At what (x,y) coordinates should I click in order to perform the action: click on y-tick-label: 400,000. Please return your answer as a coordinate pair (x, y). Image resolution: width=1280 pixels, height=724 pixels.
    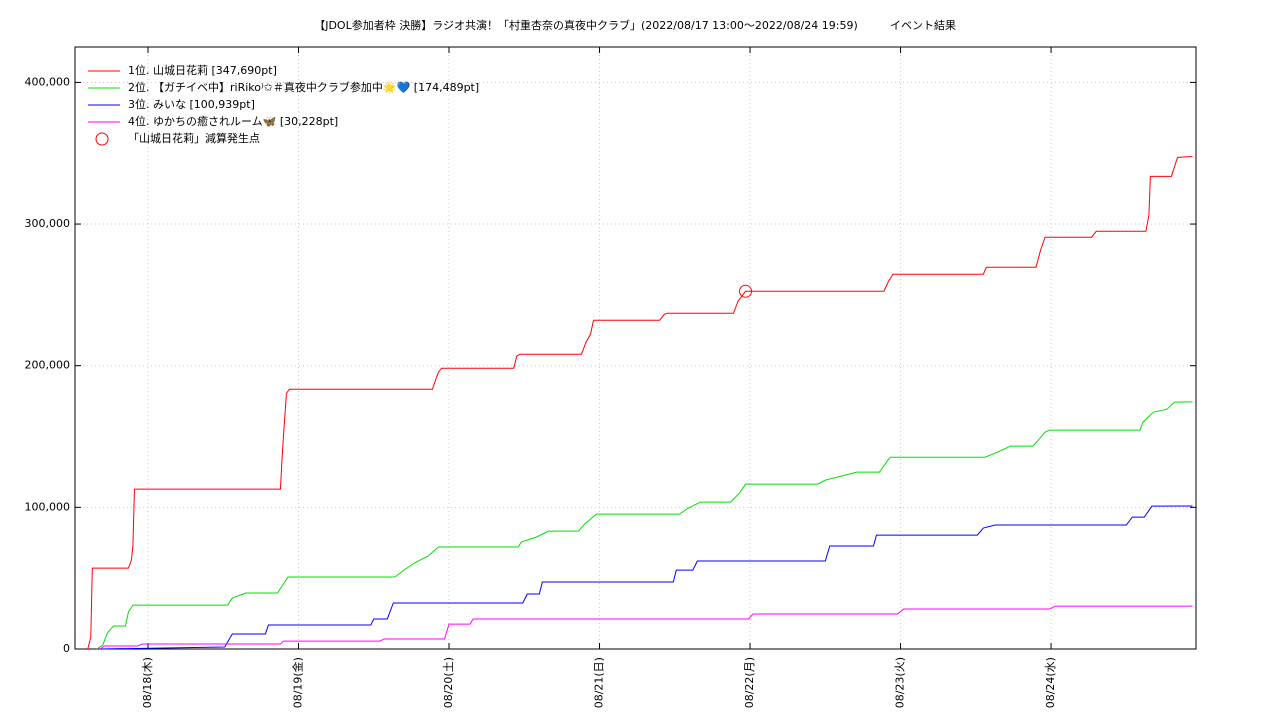
    Looking at the image, I should click on (48, 81).